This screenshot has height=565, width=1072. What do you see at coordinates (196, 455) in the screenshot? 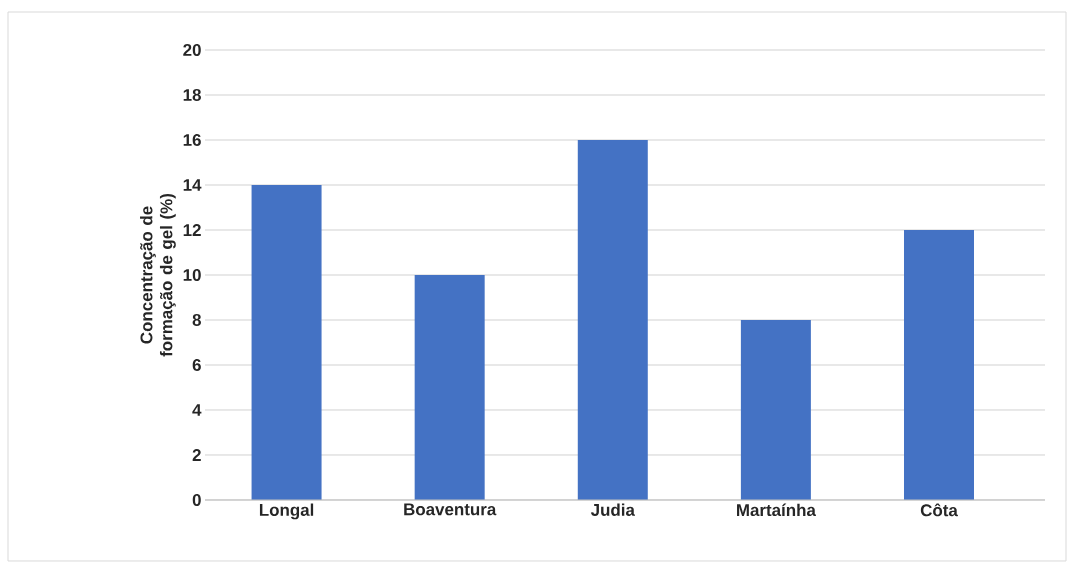
I see `y-tick-label: 2` at bounding box center [196, 455].